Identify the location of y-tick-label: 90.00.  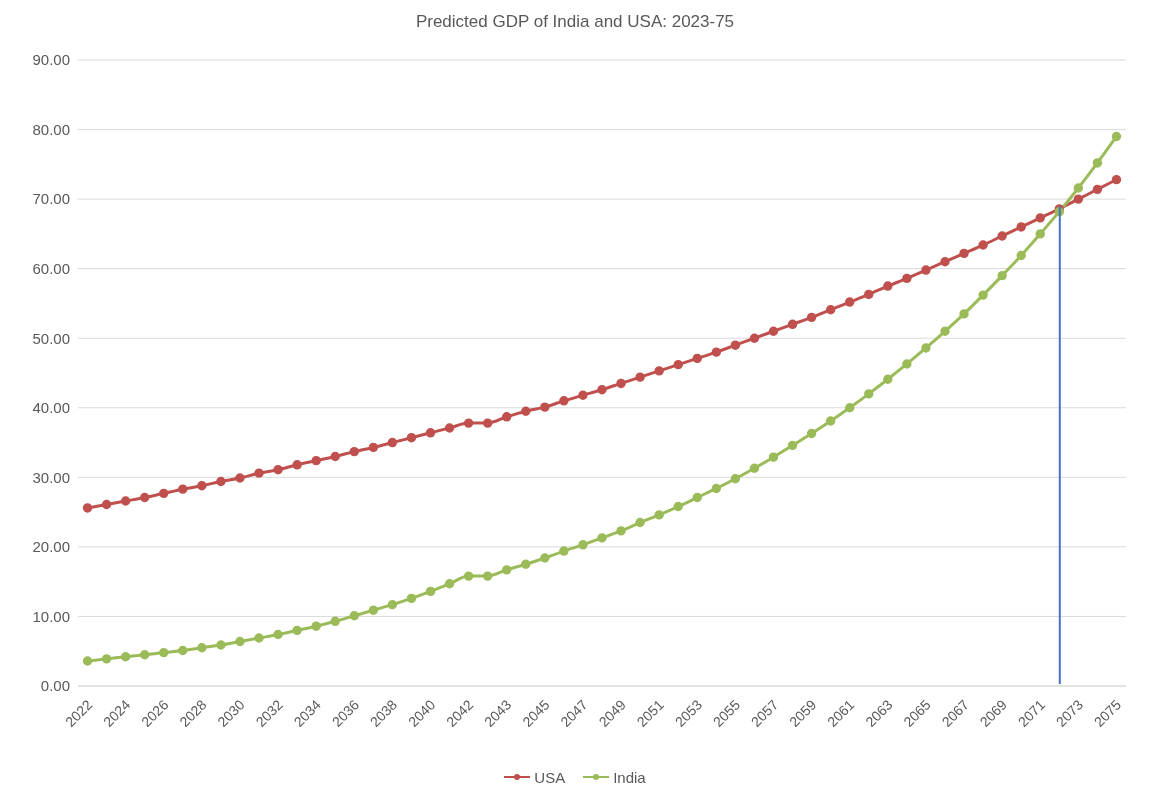
(51, 60).